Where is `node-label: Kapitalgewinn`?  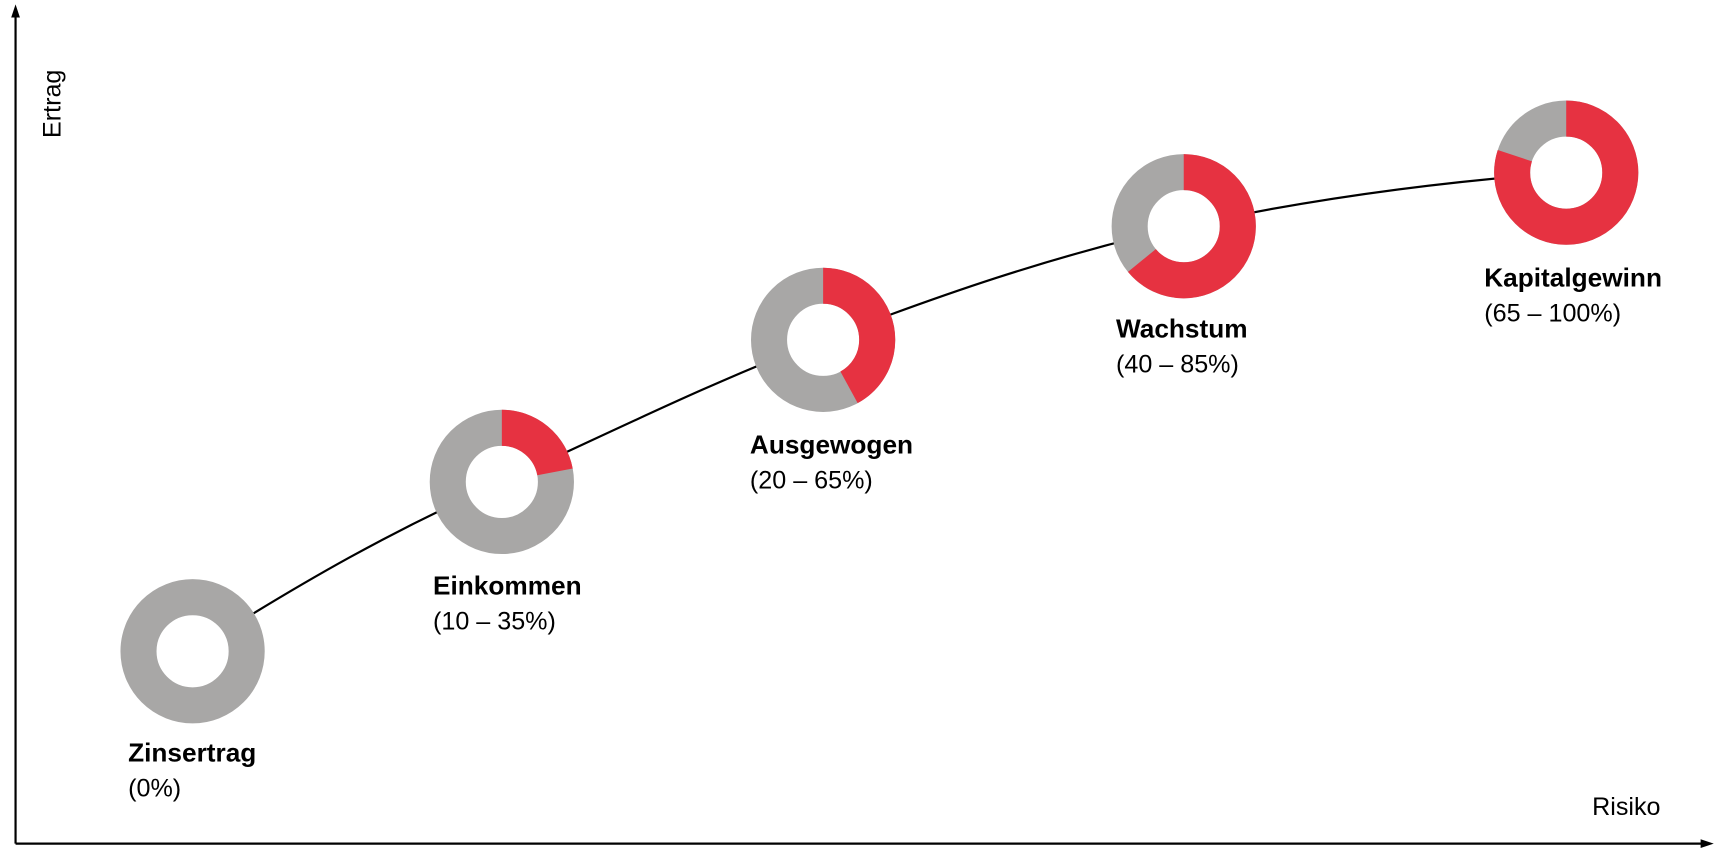
node-label: Kapitalgewinn is located at coordinates (1573, 277).